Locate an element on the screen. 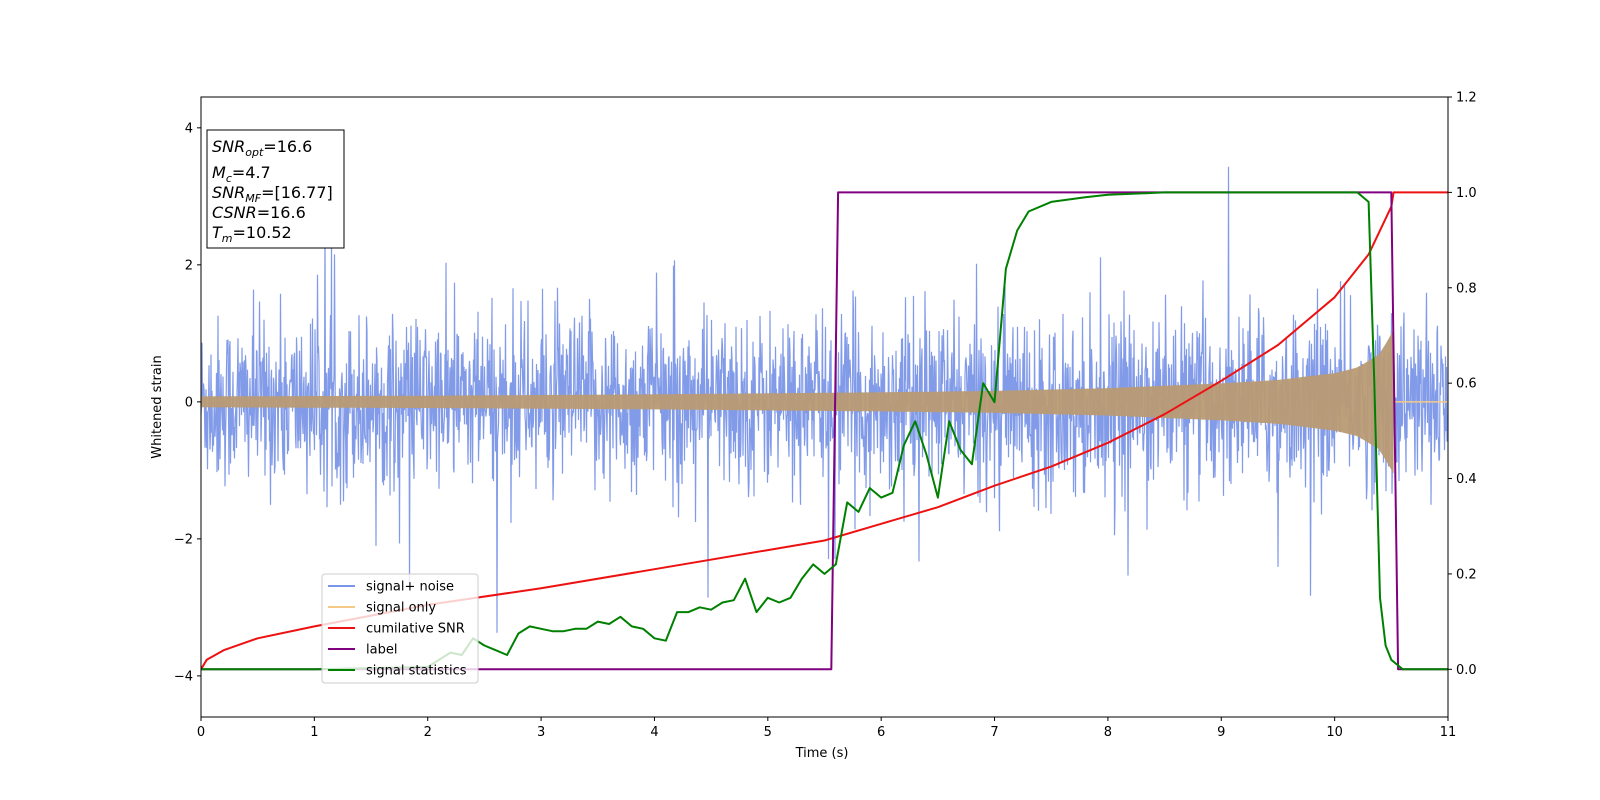 This screenshot has height=800, width=1600. x-tick-label: 8 is located at coordinates (1108, 732).